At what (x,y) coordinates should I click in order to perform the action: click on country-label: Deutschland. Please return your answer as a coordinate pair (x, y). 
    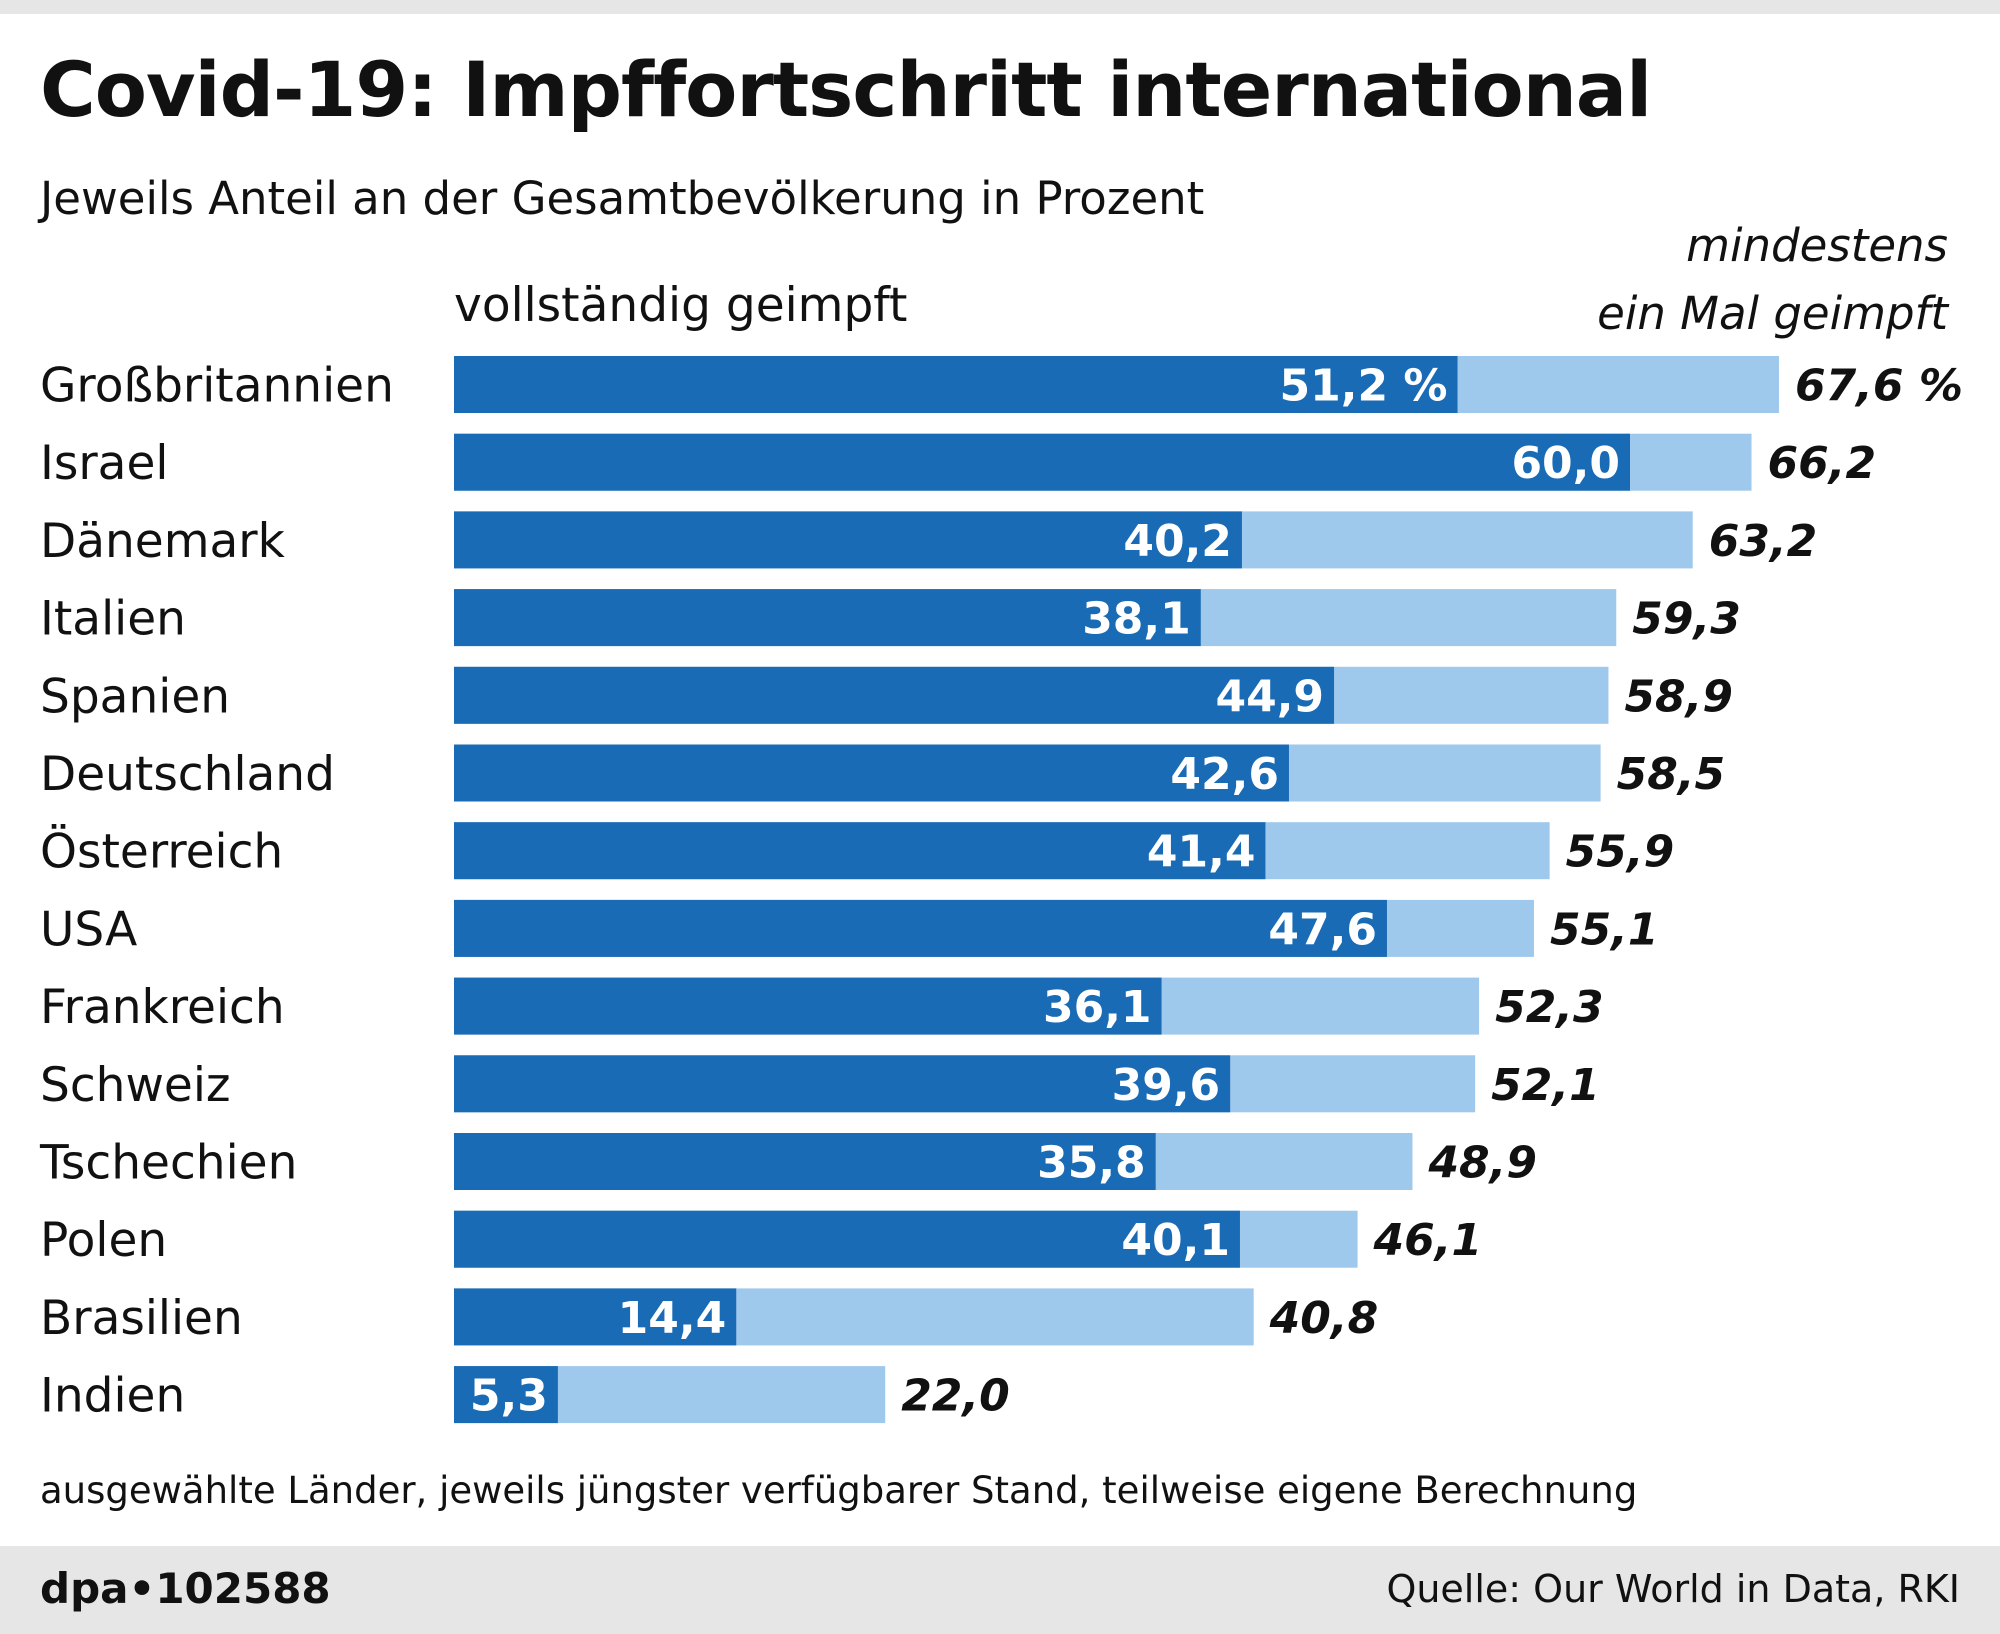
    Looking at the image, I should click on (187, 774).